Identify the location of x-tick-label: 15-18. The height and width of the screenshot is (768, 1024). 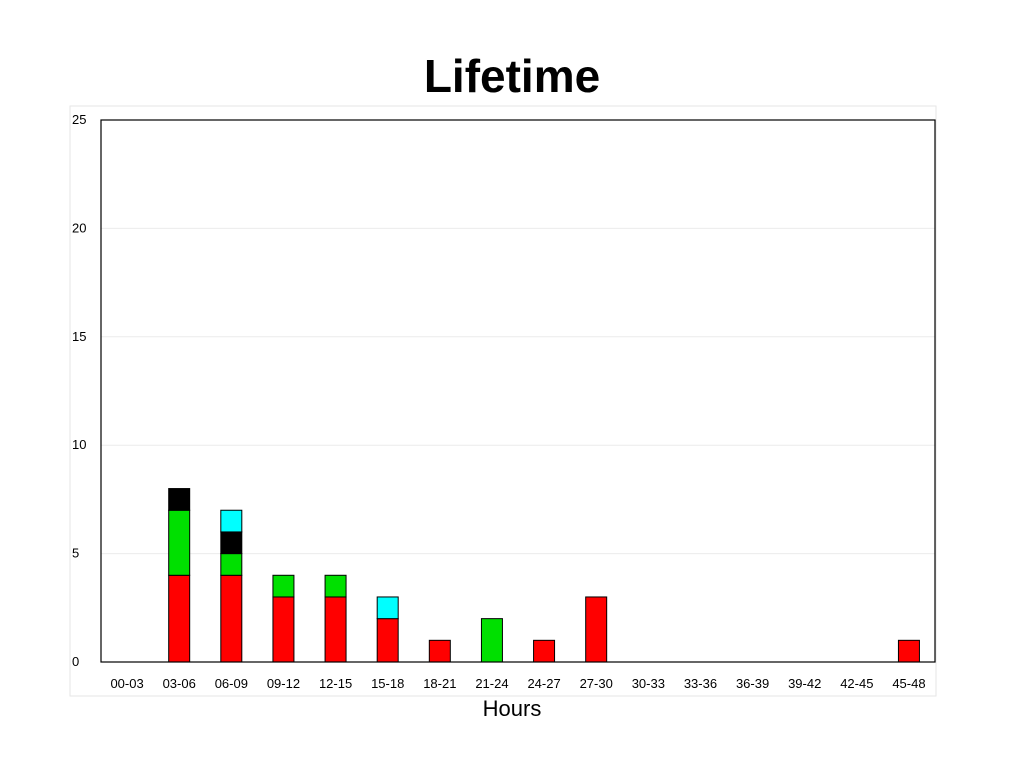
(387, 683).